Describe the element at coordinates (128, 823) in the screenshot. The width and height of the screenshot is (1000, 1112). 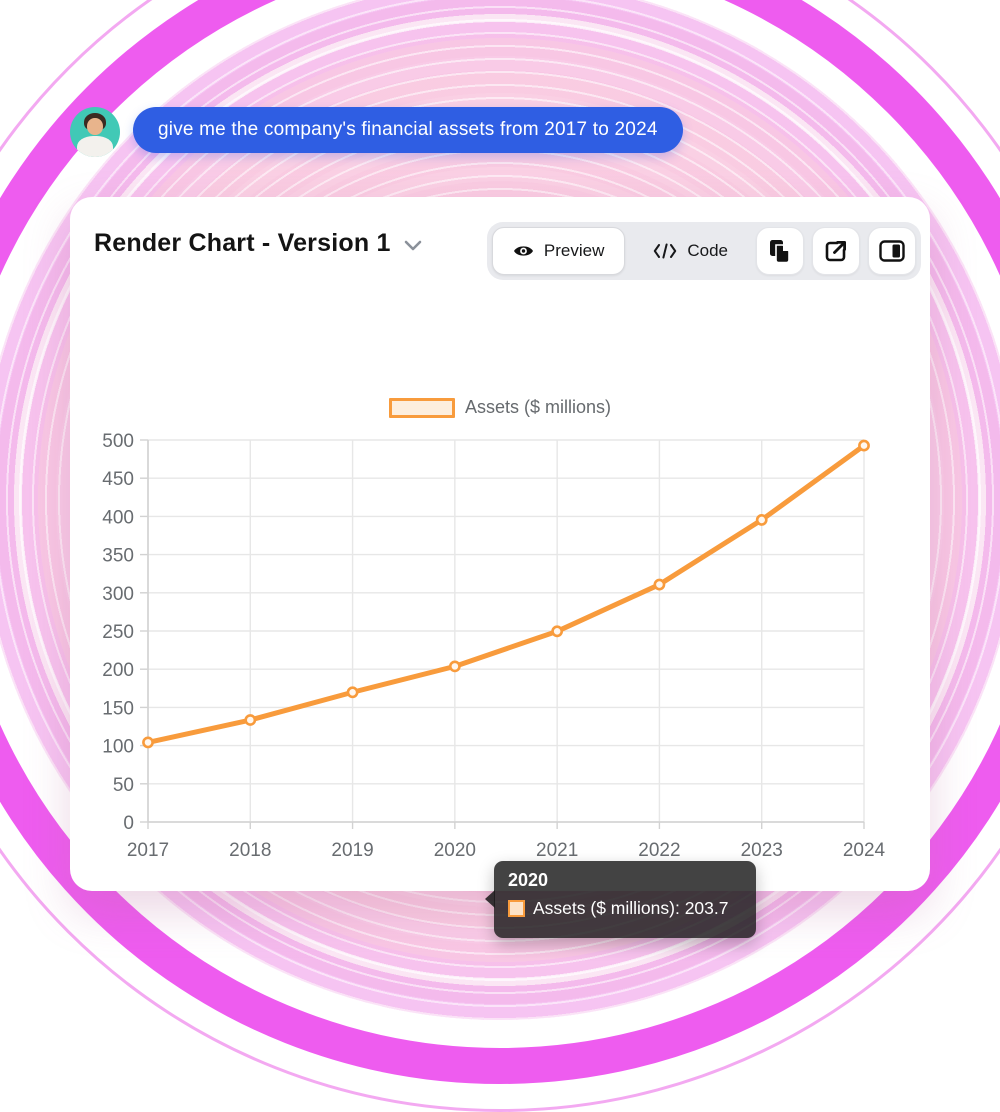
I see `svg-text: 0` at that location.